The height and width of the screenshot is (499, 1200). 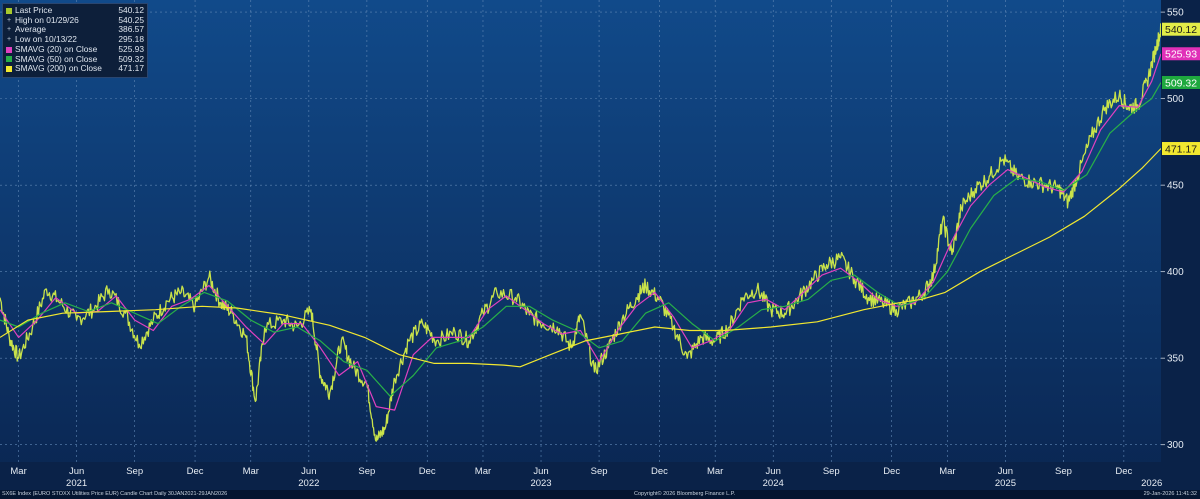 What do you see at coordinates (56, 49) in the screenshot?
I see `legend-label: SMAVG (20) on Close` at bounding box center [56, 49].